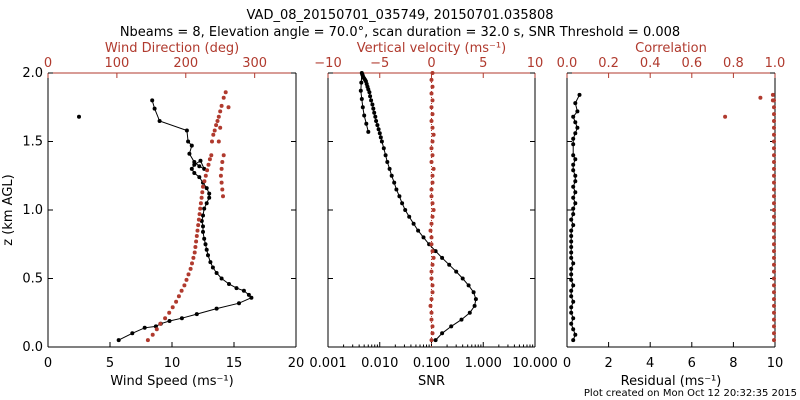 This screenshot has height=400, width=800. Describe the element at coordinates (400, 15) in the screenshot. I see `title-line1: VAD_08_20150701_035749, 20150701.035808` at that location.